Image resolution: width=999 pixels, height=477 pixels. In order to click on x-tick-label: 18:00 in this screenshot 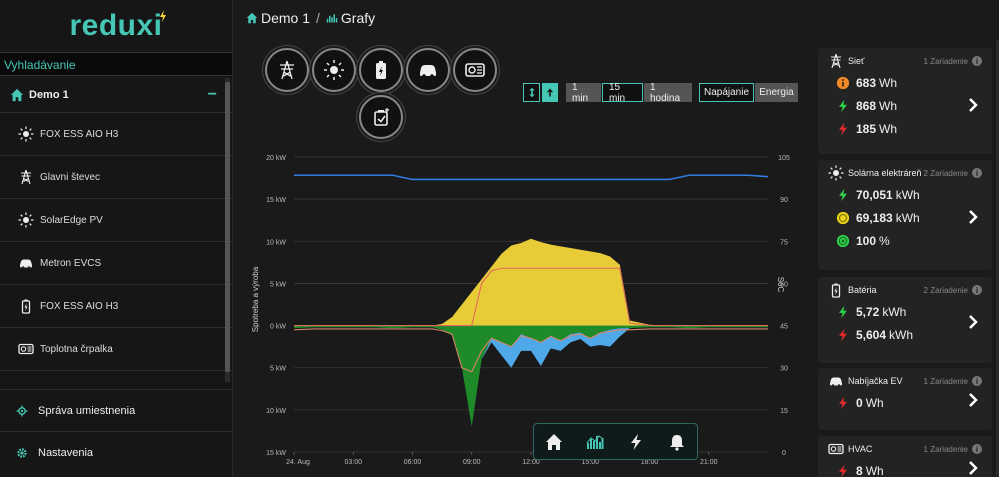, I will do `click(650, 462)`.